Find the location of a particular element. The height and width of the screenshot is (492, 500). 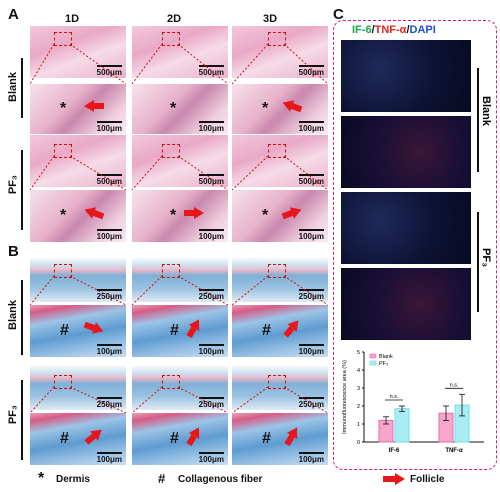

b-blank-high-1: 100μm # is located at coordinates (78, 331).